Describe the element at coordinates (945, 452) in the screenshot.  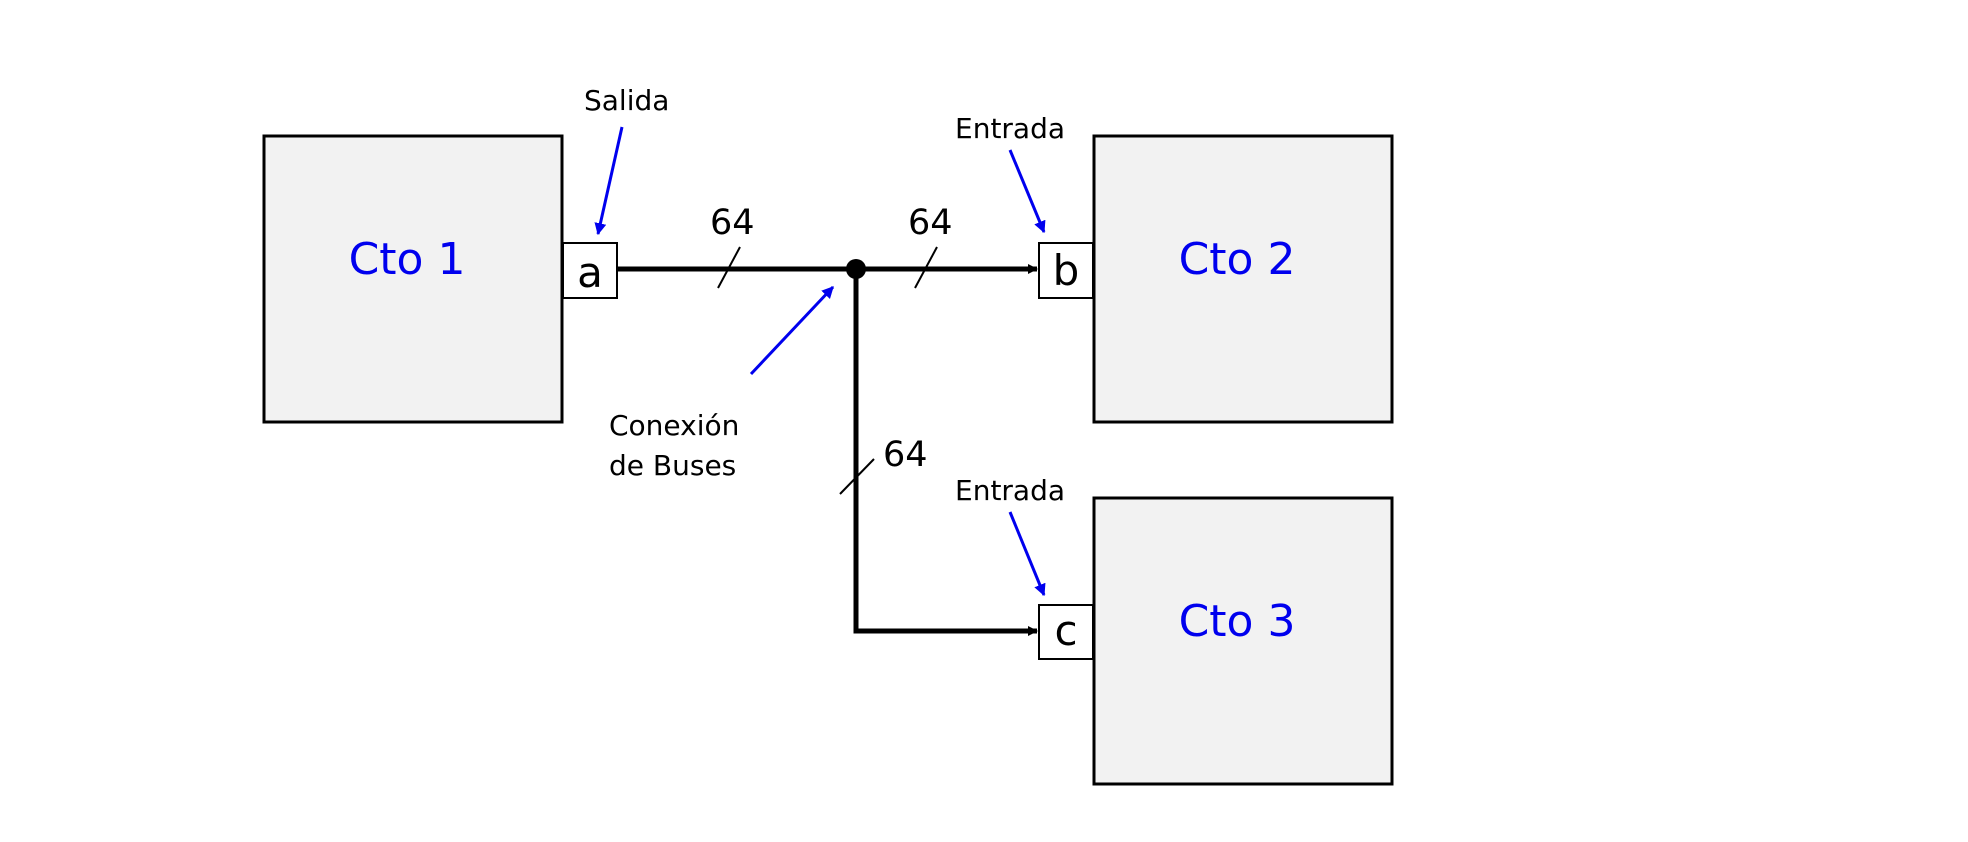
I see `bus-wire-junction-to-c` at that location.